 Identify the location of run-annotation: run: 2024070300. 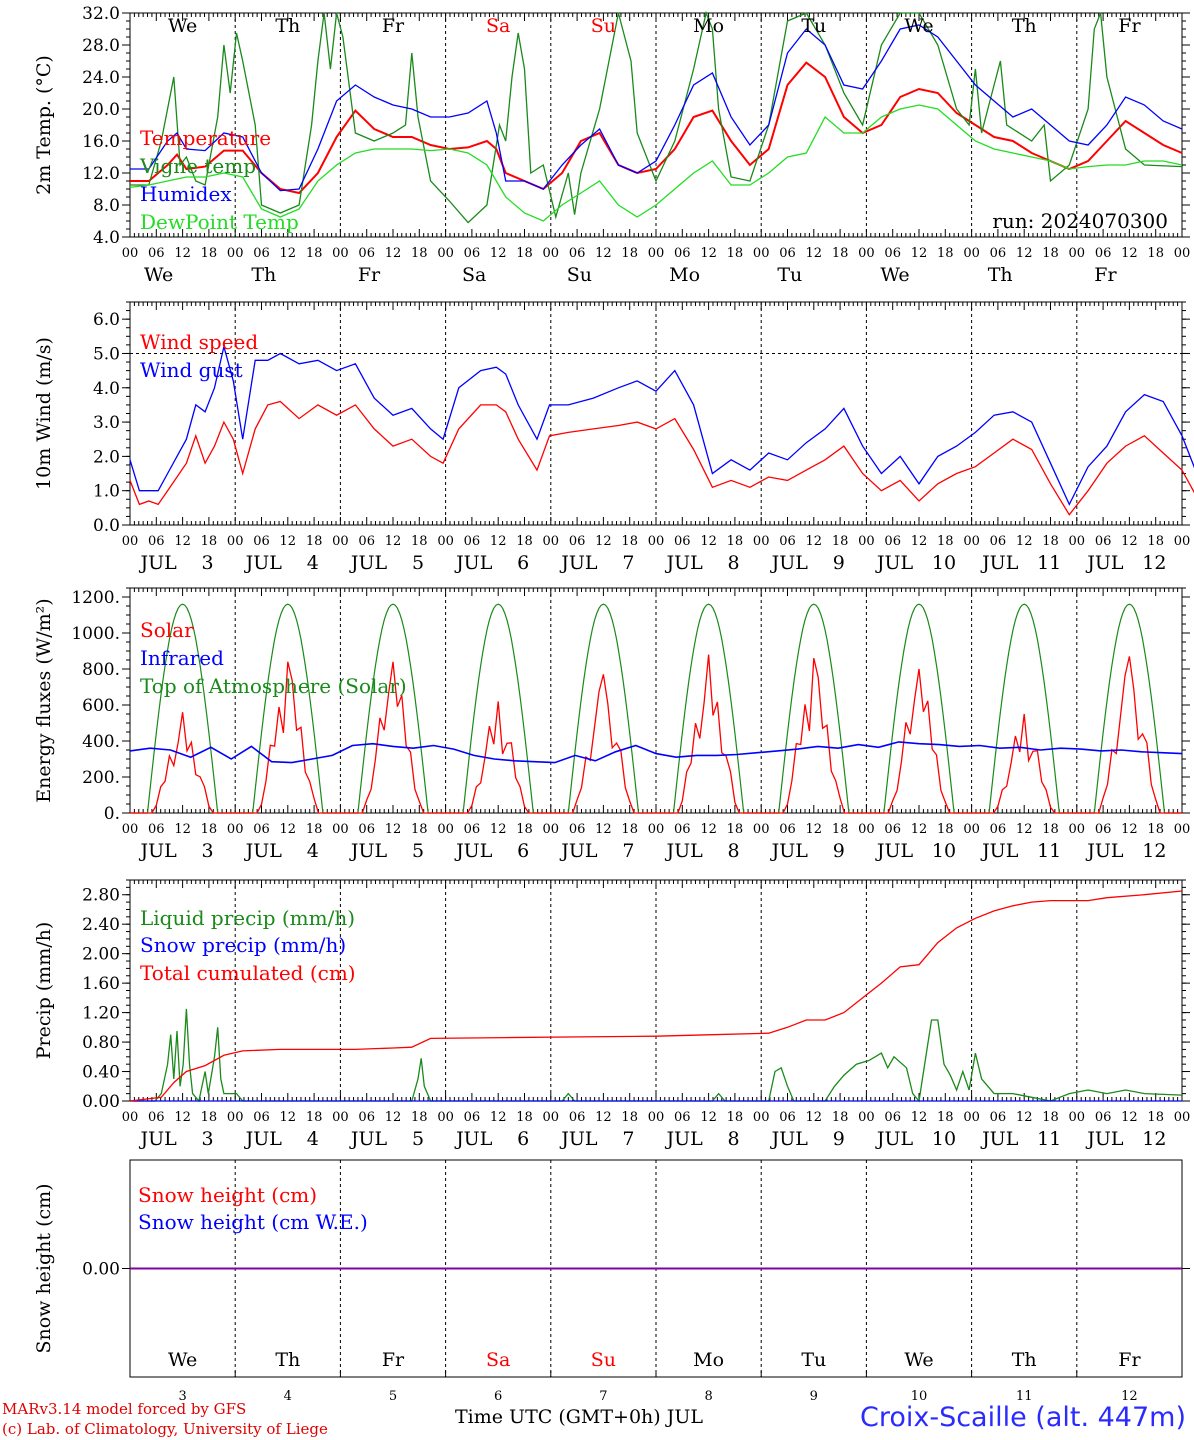
(1080, 221).